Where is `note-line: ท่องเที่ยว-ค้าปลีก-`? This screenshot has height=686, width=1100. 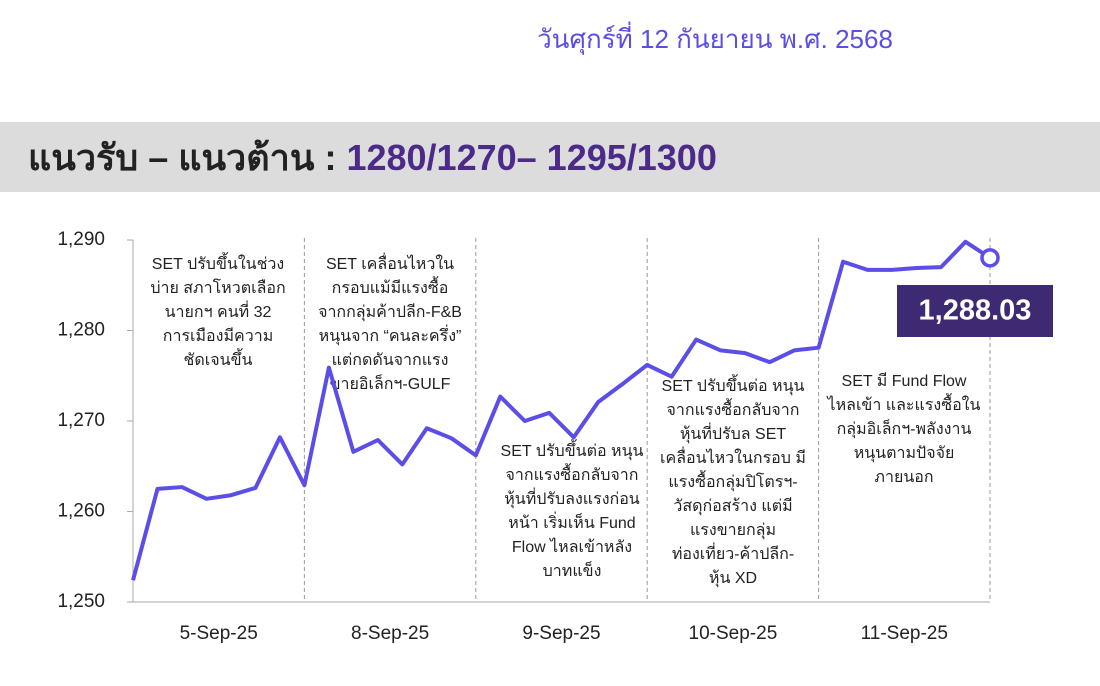
note-line: ท่องเที่ยว-ค้าปลีก- is located at coordinates (733, 552).